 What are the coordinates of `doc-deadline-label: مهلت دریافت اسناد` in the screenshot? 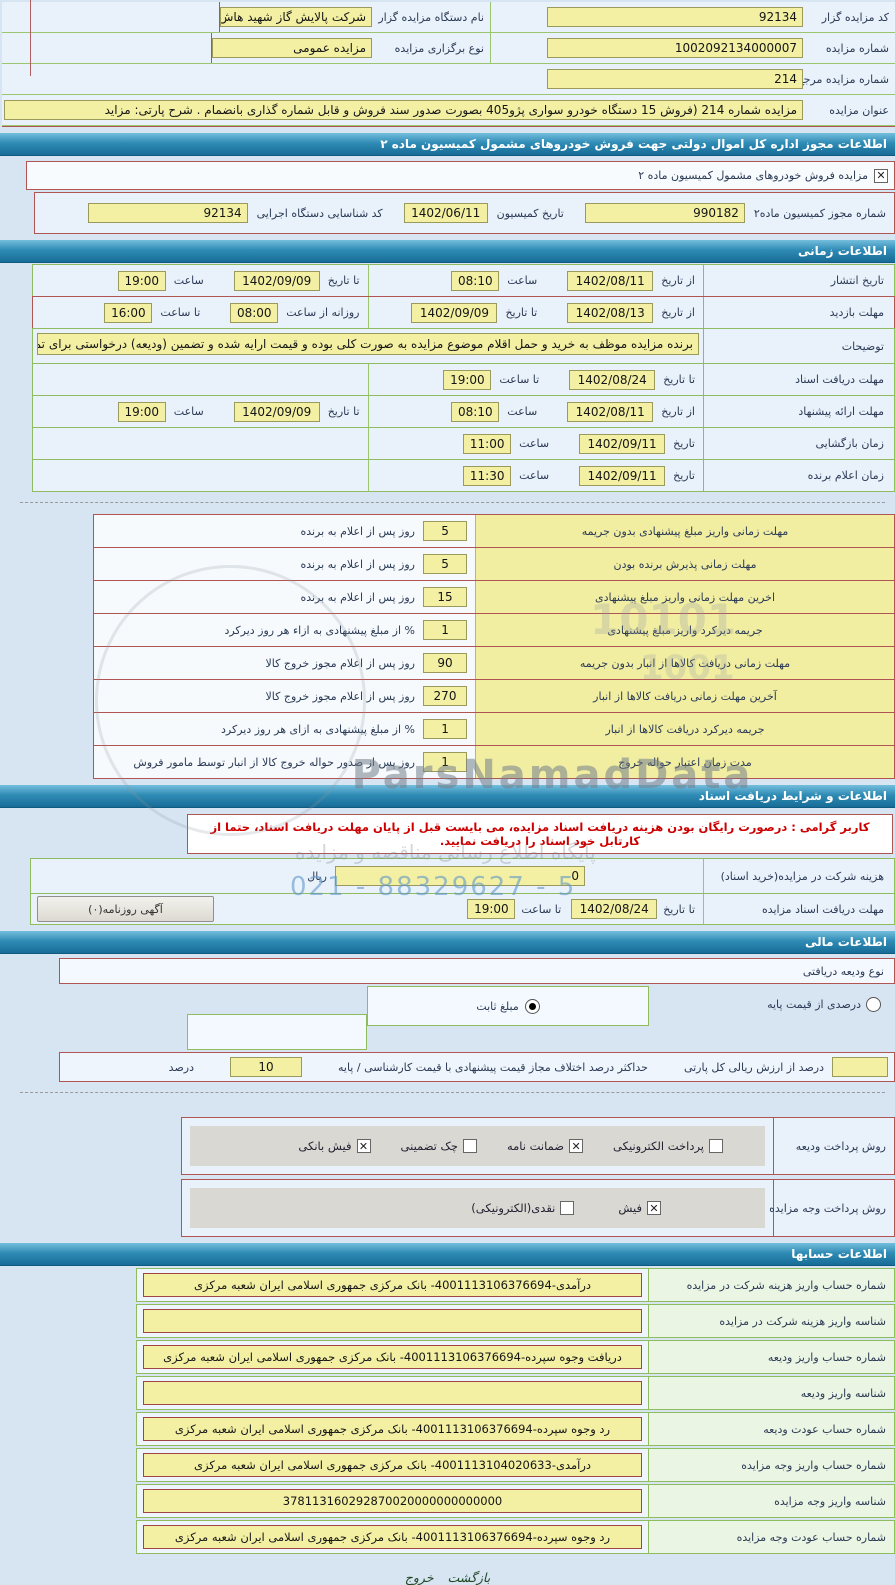 It's located at (798, 379).